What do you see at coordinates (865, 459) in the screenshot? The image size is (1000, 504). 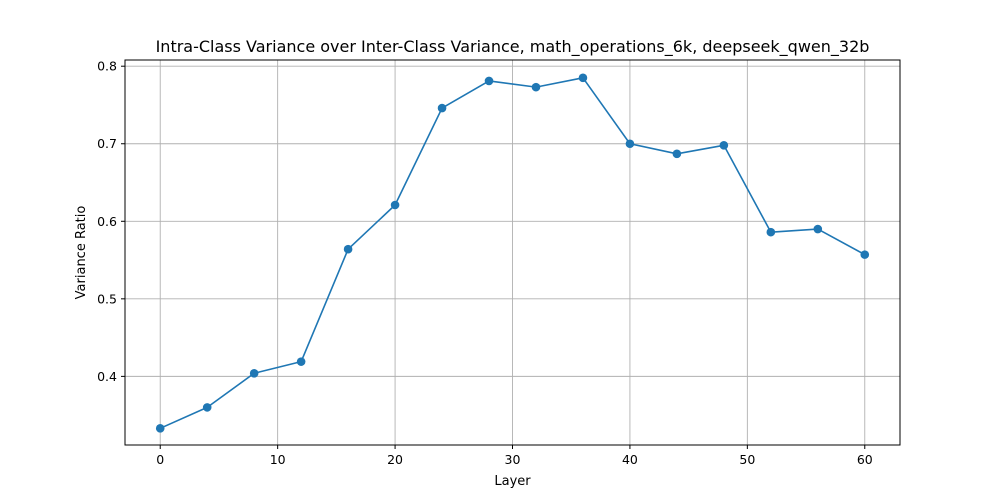 I see `x-tick-label: 60` at bounding box center [865, 459].